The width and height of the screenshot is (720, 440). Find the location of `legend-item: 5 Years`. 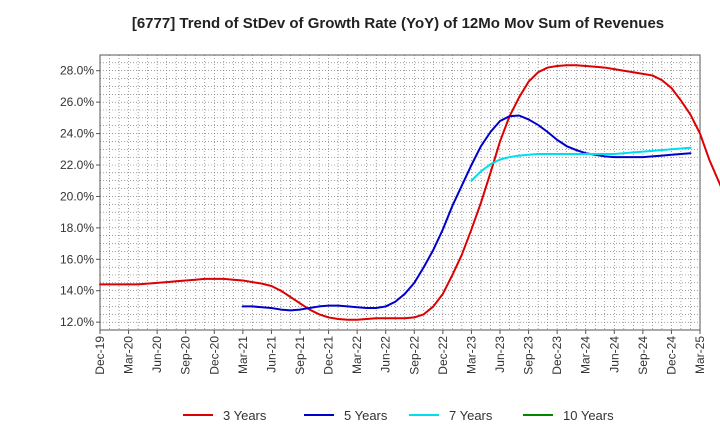

legend-item: 5 Years is located at coordinates (346, 415).